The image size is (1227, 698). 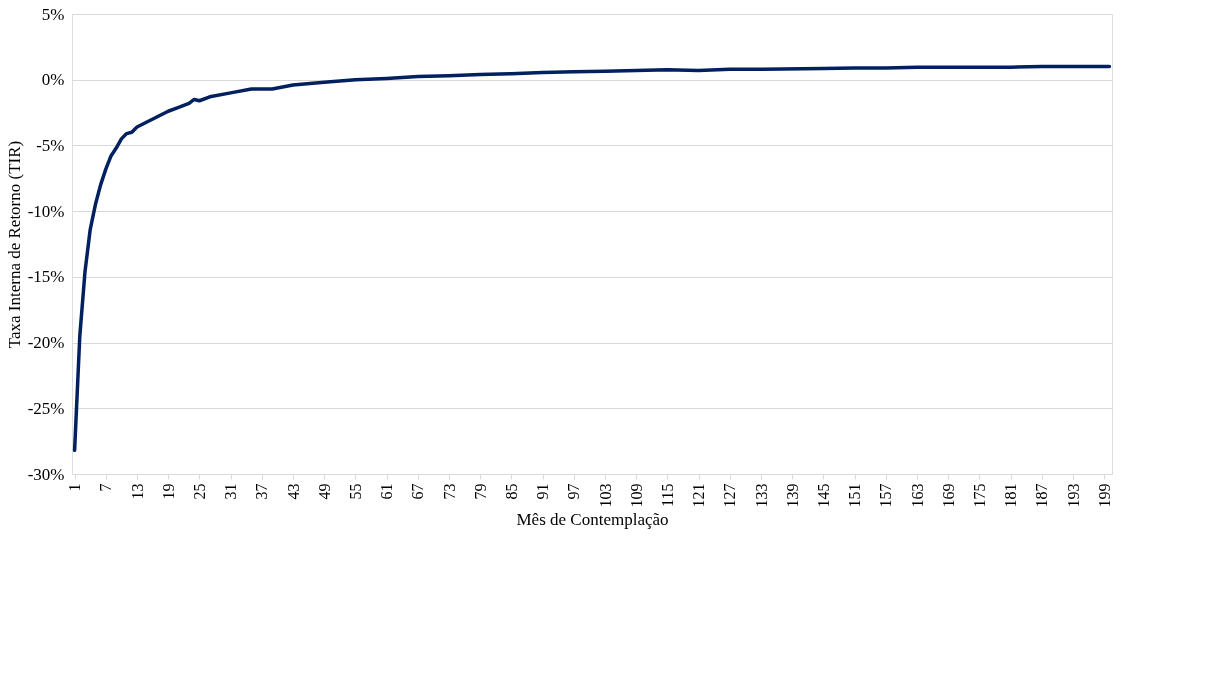 What do you see at coordinates (917, 495) in the screenshot?
I see `x-tick-label: 163` at bounding box center [917, 495].